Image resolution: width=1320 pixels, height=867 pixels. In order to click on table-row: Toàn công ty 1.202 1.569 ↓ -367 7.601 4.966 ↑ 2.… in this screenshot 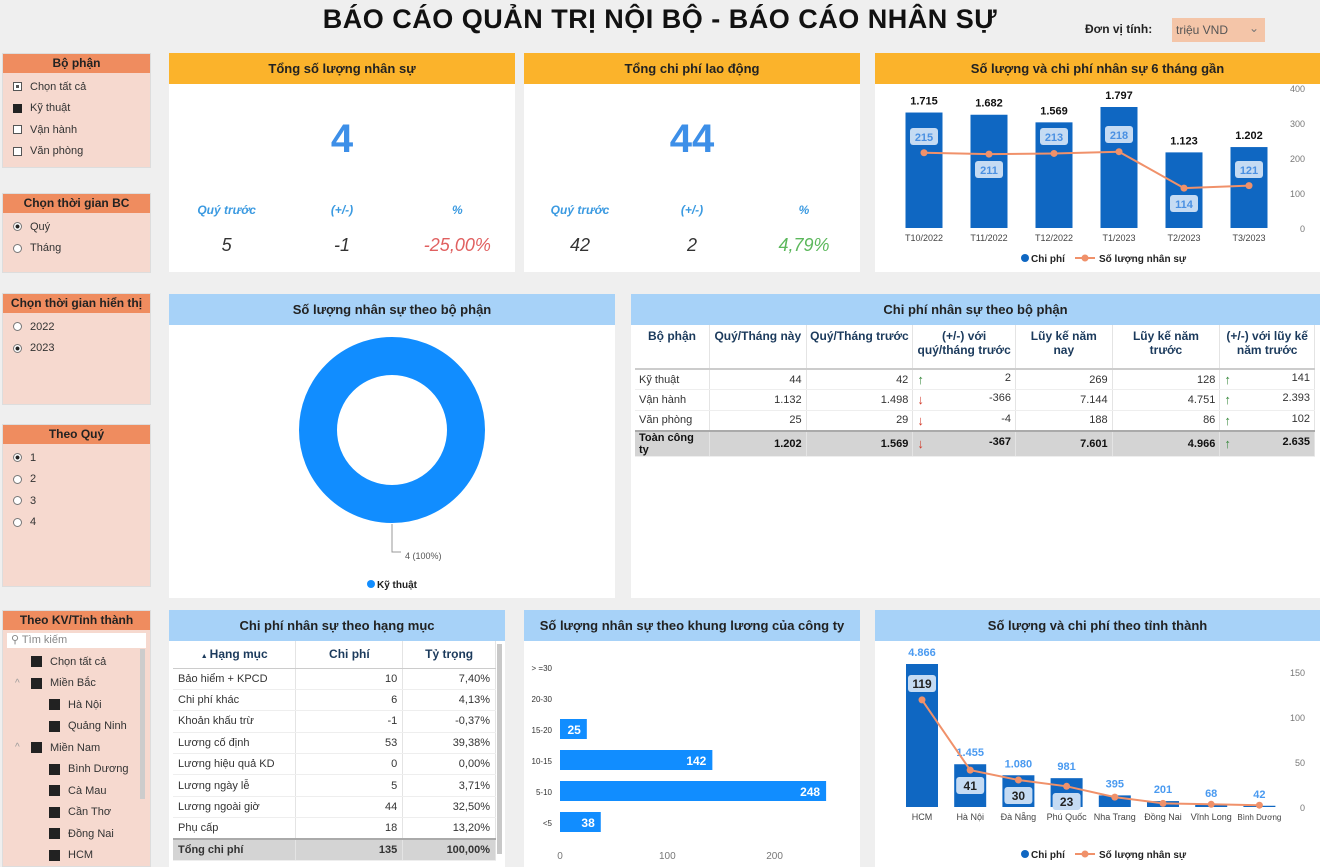, I will do `click(975, 443)`.